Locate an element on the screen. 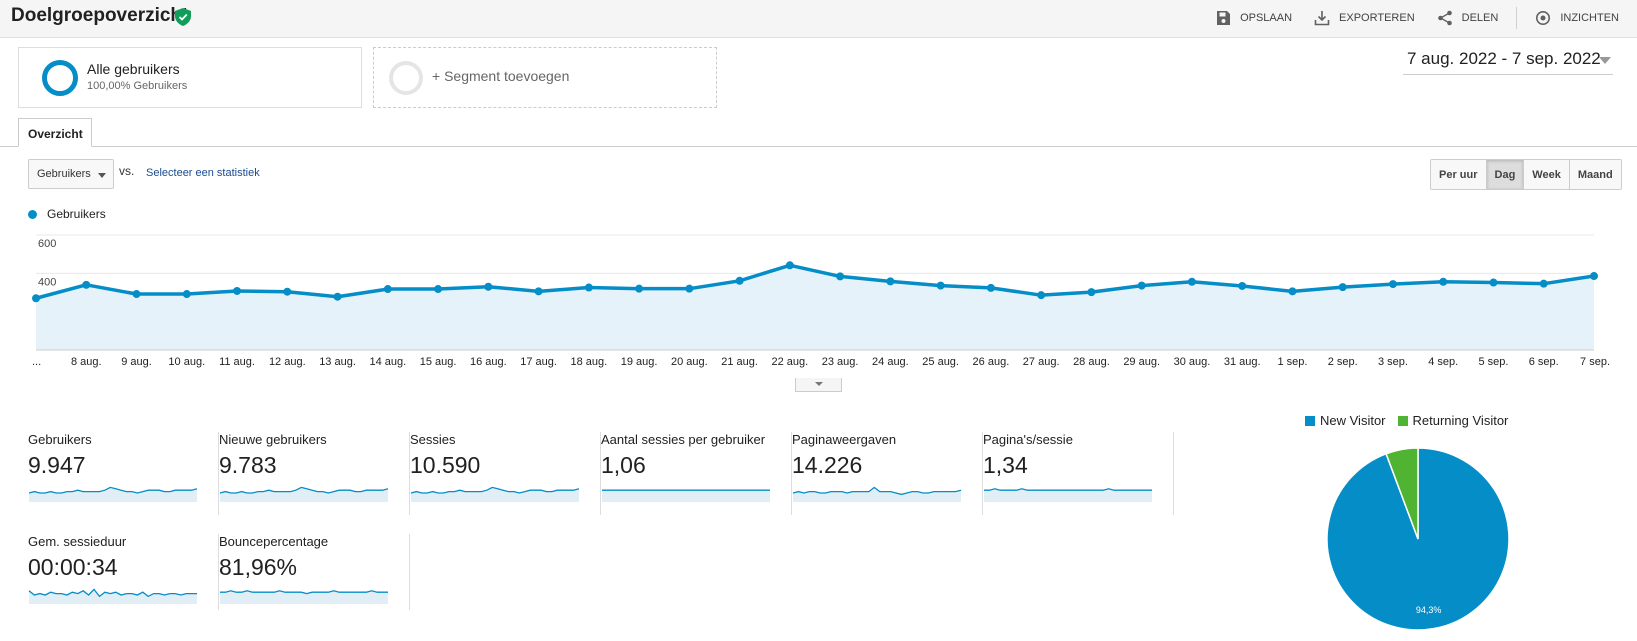 The width and height of the screenshot is (1637, 641). legend-returning-visitor: Returning Visitor is located at coordinates (1453, 420).